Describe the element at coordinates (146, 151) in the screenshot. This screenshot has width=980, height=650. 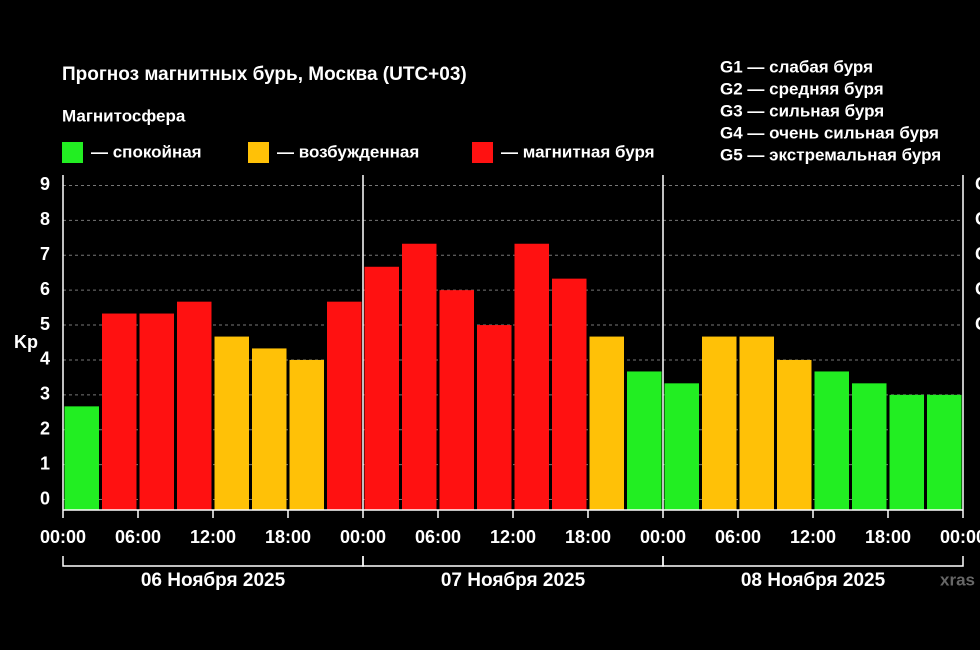
I see `legend-label: — спокойная` at that location.